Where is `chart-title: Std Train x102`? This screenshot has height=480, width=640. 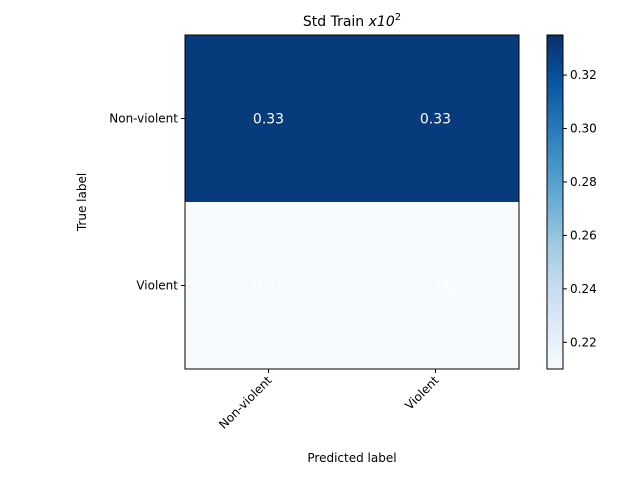
chart-title: Std Train x102 is located at coordinates (352, 21).